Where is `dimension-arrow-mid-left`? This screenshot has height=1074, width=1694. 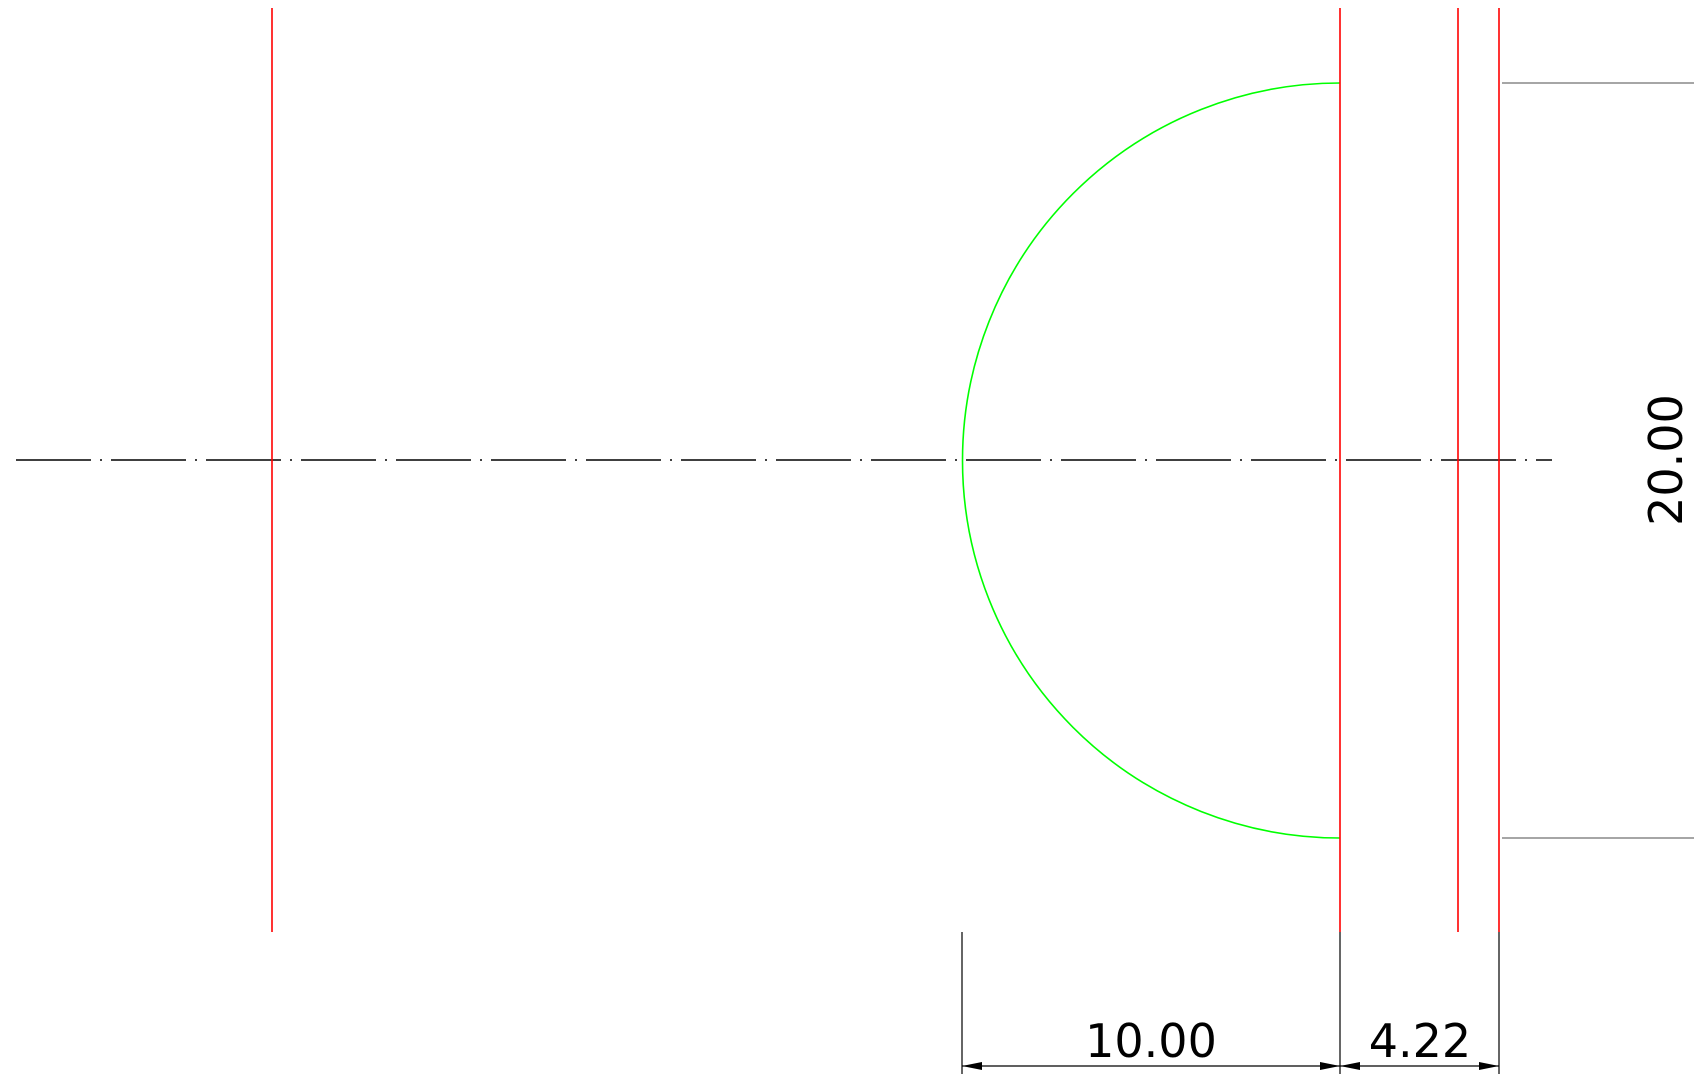
dimension-arrow-mid-left is located at coordinates (1330, 1066).